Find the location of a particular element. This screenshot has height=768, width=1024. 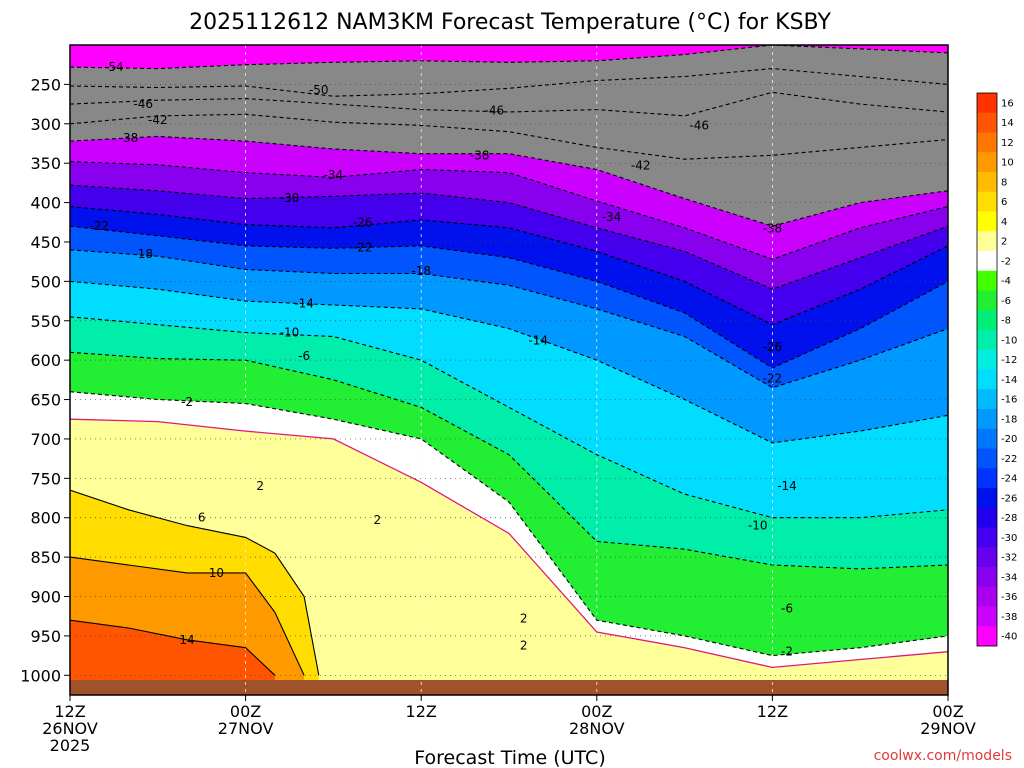

contour-label: -10 is located at coordinates (758, 526).